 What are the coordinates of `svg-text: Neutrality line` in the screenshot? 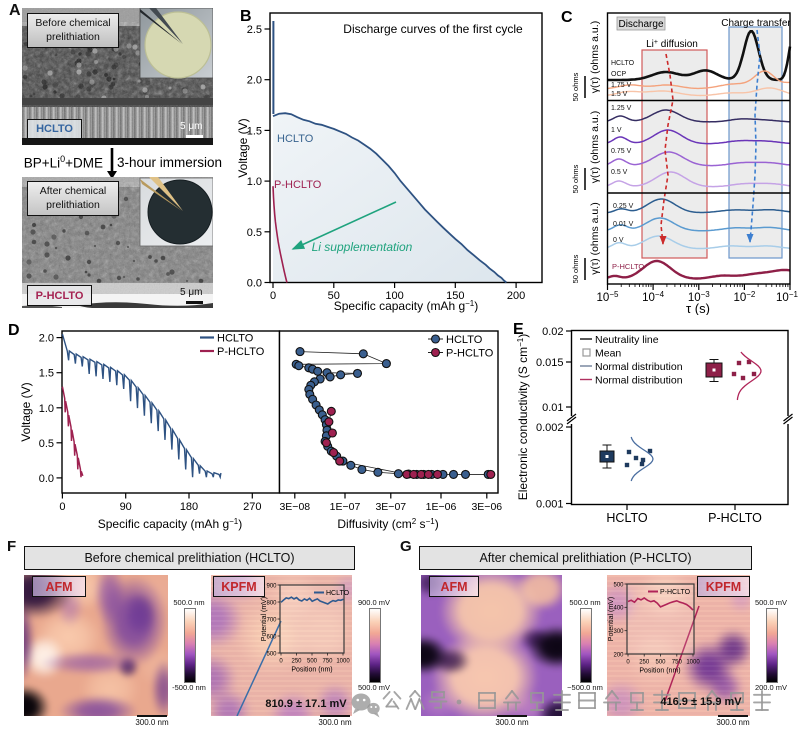 It's located at (627, 340).